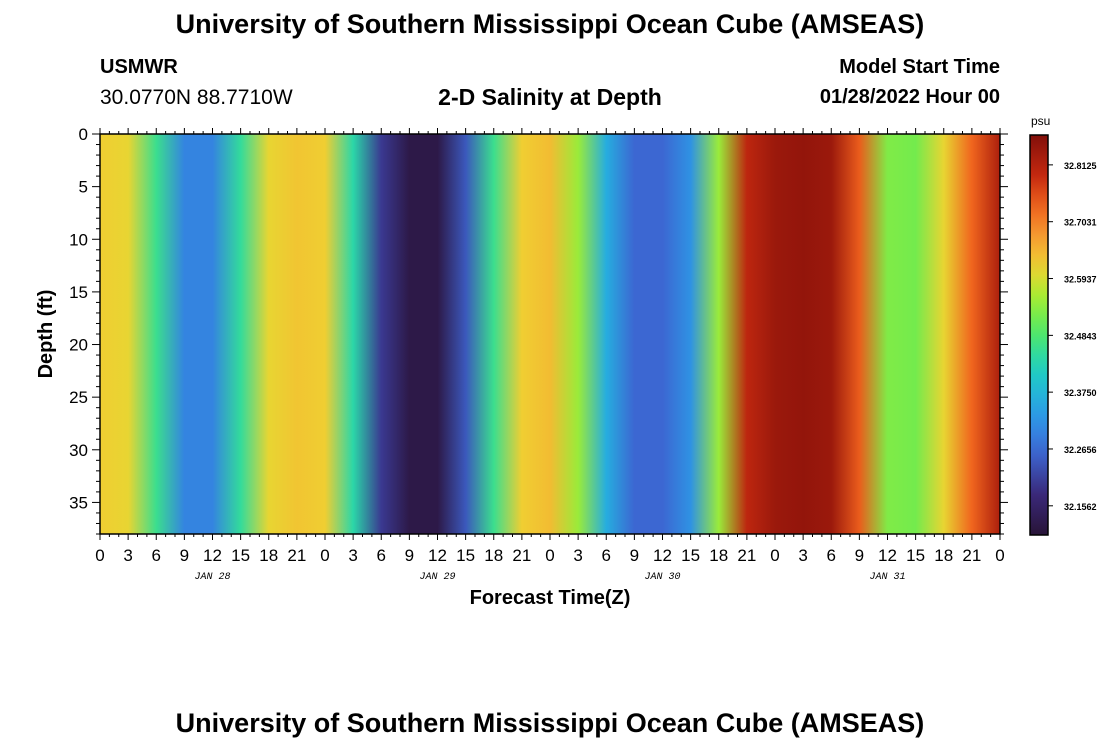  Describe the element at coordinates (662, 577) in the screenshot. I see `date-label: JAN 30` at that location.